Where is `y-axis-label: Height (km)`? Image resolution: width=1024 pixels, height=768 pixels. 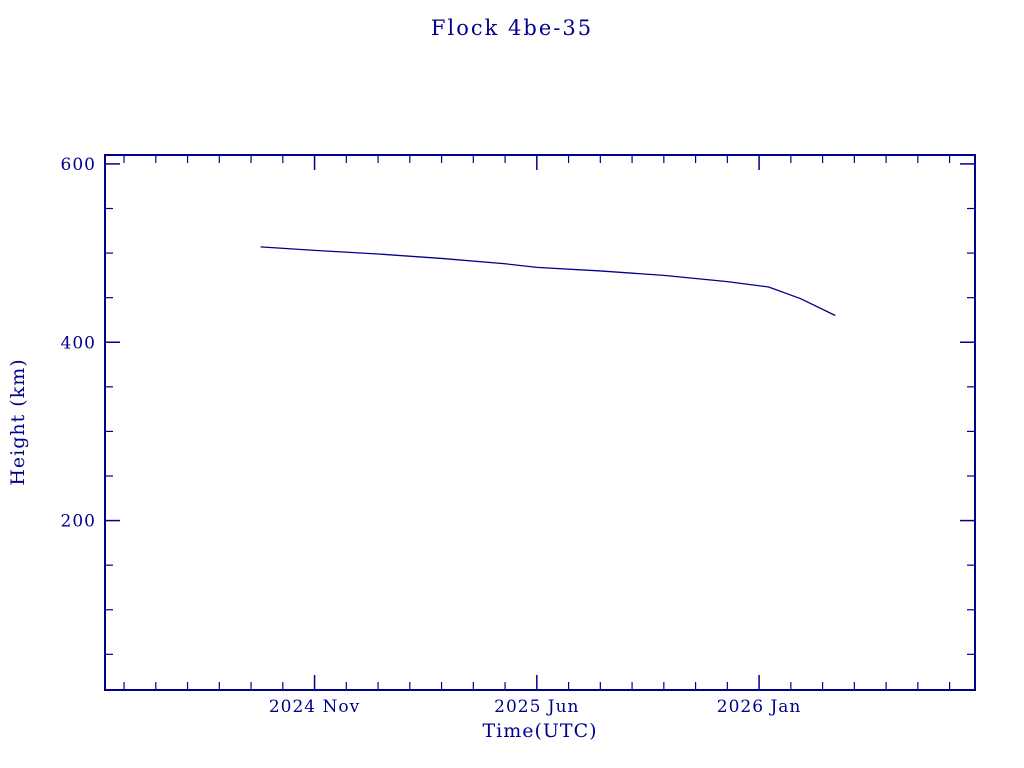
y-axis-label: Height (km) is located at coordinates (18, 422).